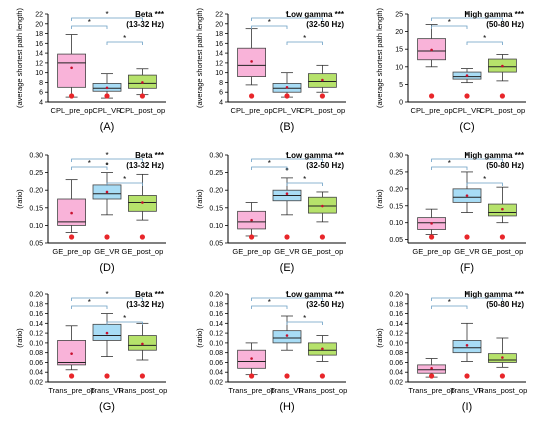  Describe the element at coordinates (41, 83) in the screenshot. I see `y-tick-label: 8` at that location.